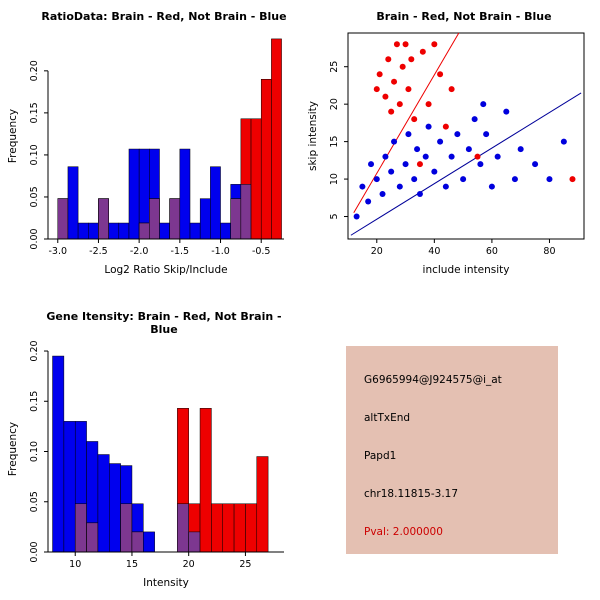 The width and height of the screenshot is (600, 600). What do you see at coordinates (334, 217) in the screenshot?
I see `svg-text: 5` at bounding box center [334, 217].